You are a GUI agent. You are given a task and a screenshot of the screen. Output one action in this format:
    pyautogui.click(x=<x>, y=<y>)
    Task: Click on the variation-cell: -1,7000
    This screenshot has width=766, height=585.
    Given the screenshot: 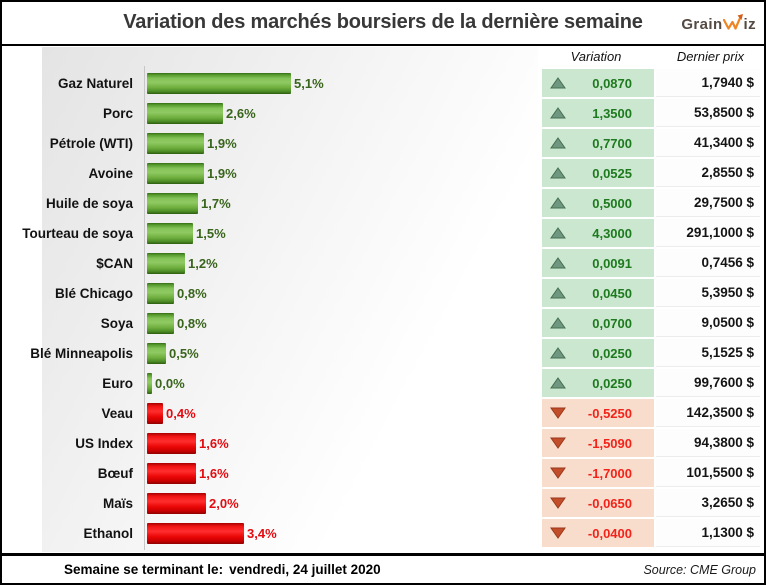 What is the action you would take?
    pyautogui.click(x=598, y=473)
    